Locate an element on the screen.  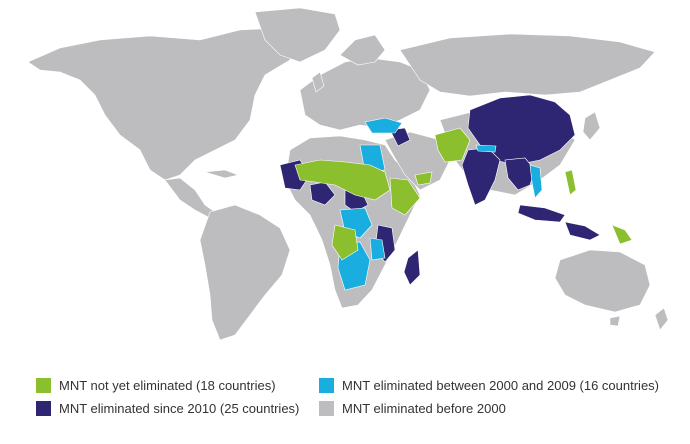
scandinavia is located at coordinates (362, 50).